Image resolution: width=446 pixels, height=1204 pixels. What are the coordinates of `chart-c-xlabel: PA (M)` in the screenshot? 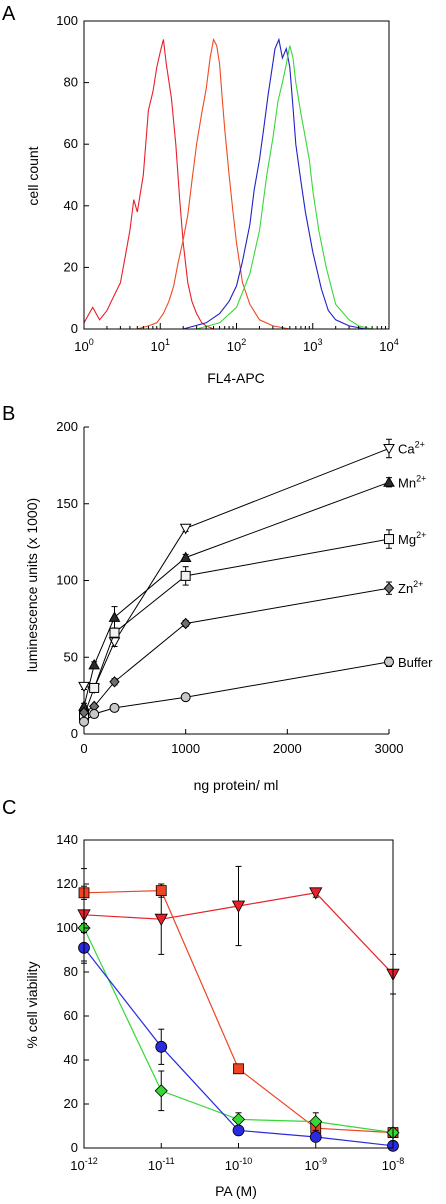 It's located at (236, 1191).